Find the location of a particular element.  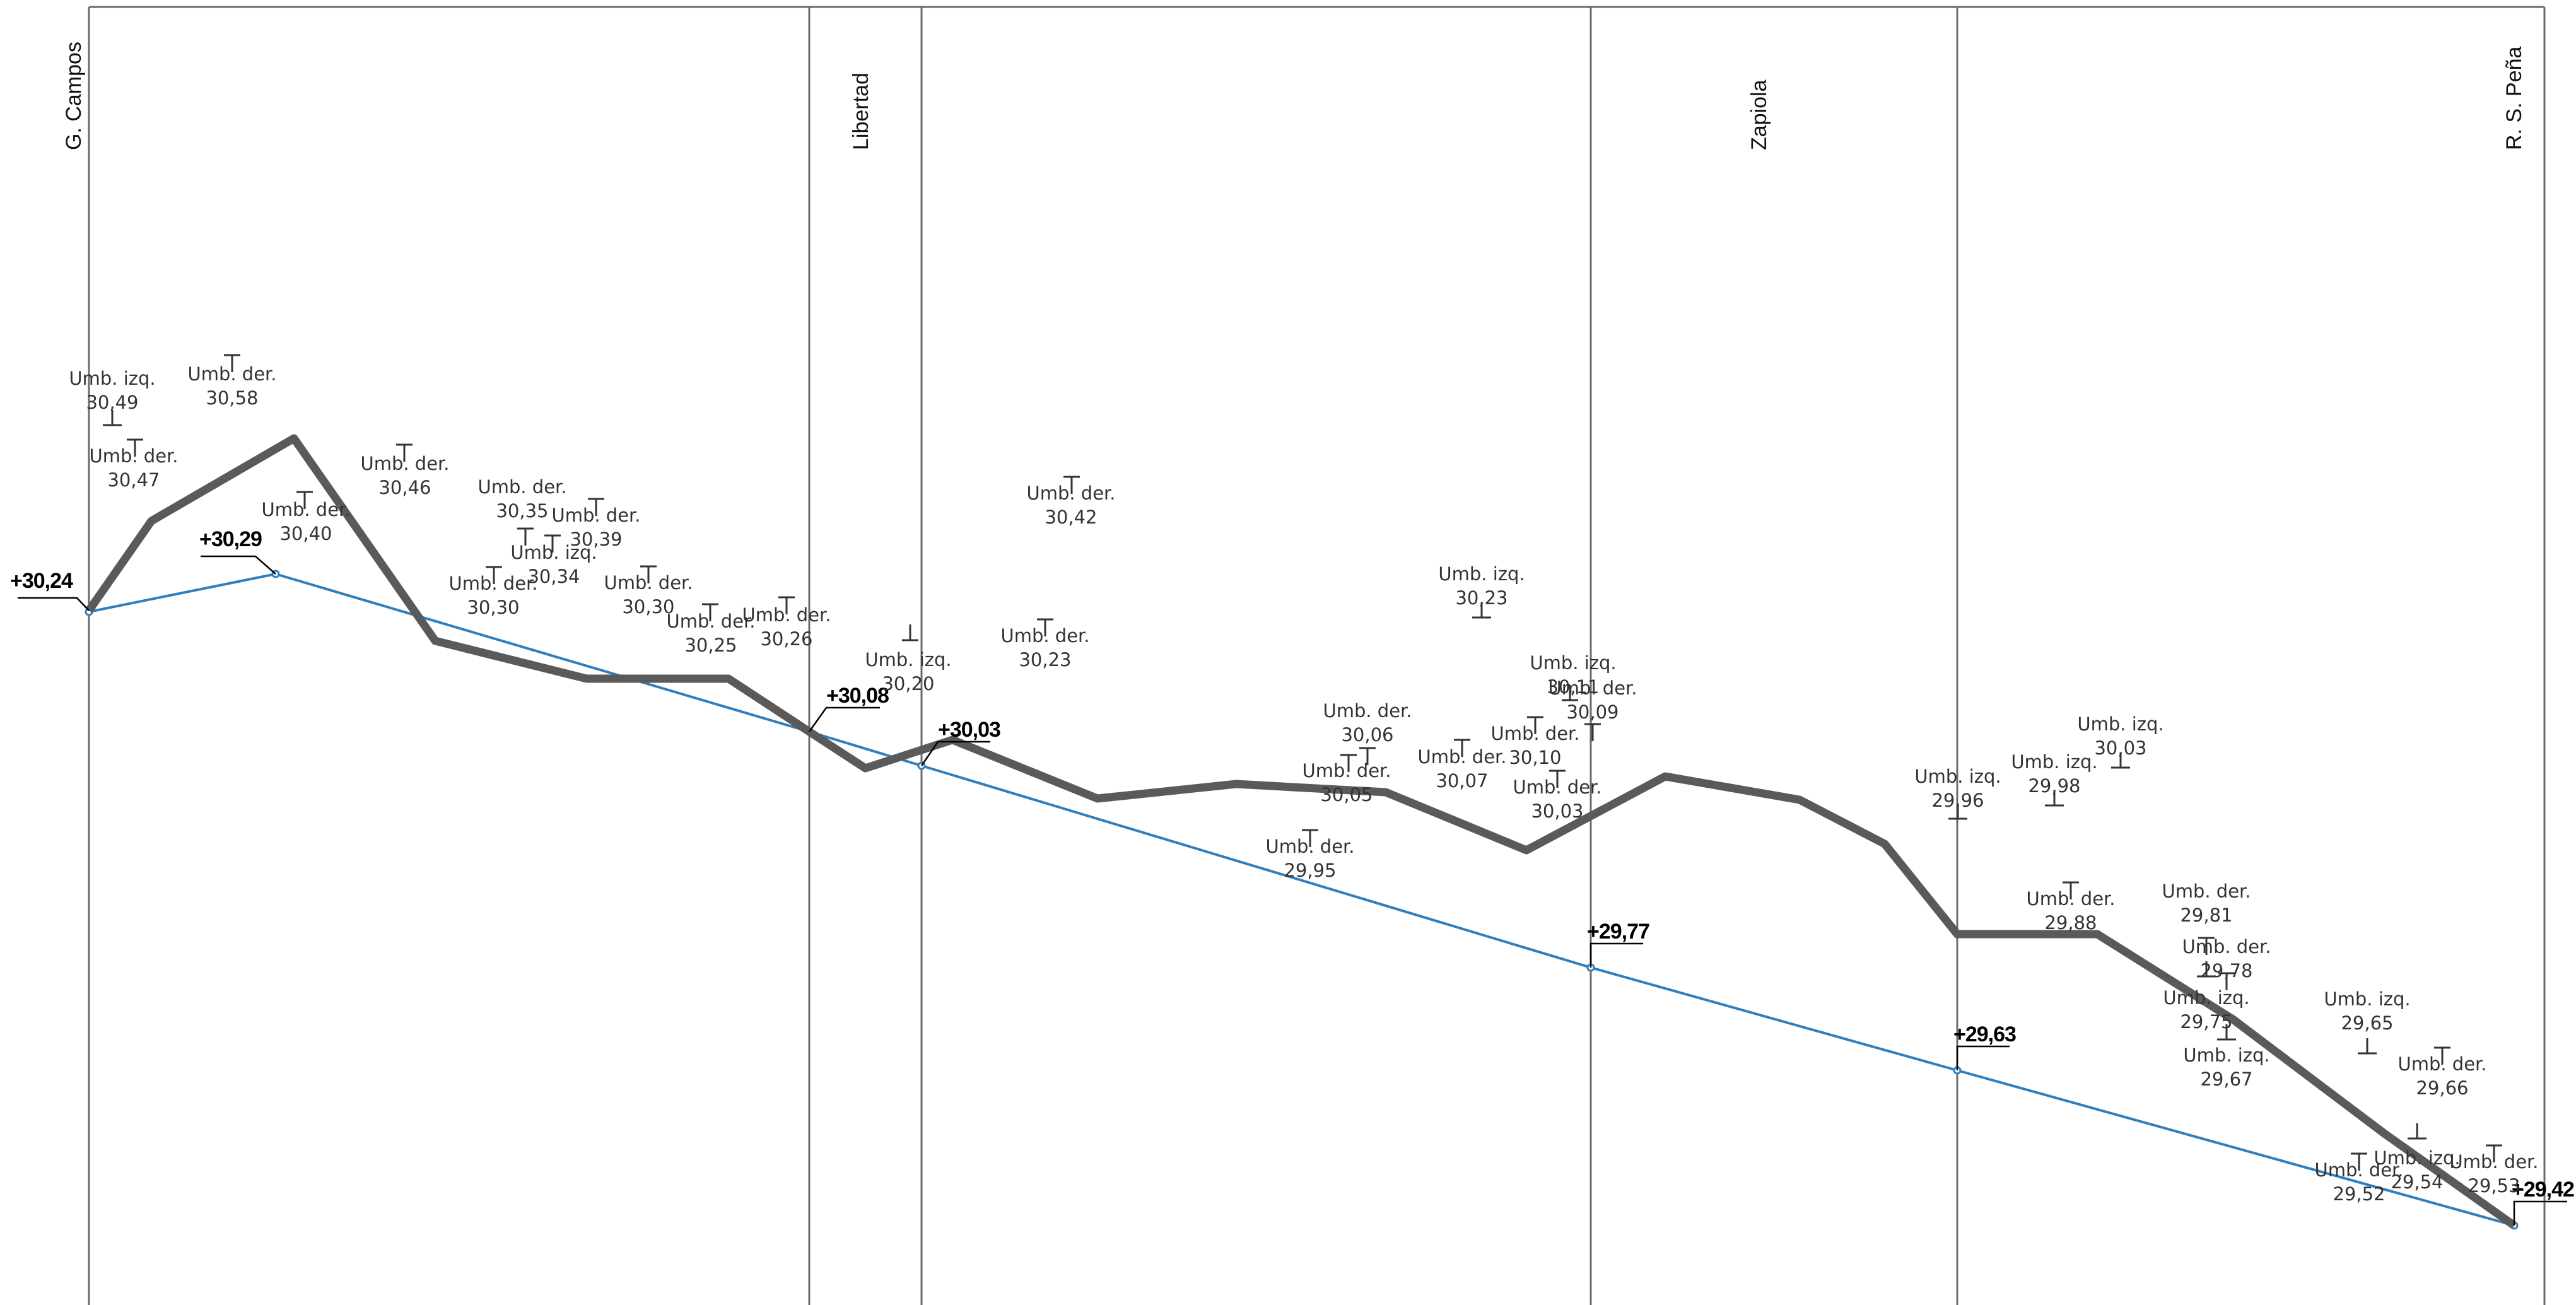

benchmark-label: +29,77 is located at coordinates (1618, 932).